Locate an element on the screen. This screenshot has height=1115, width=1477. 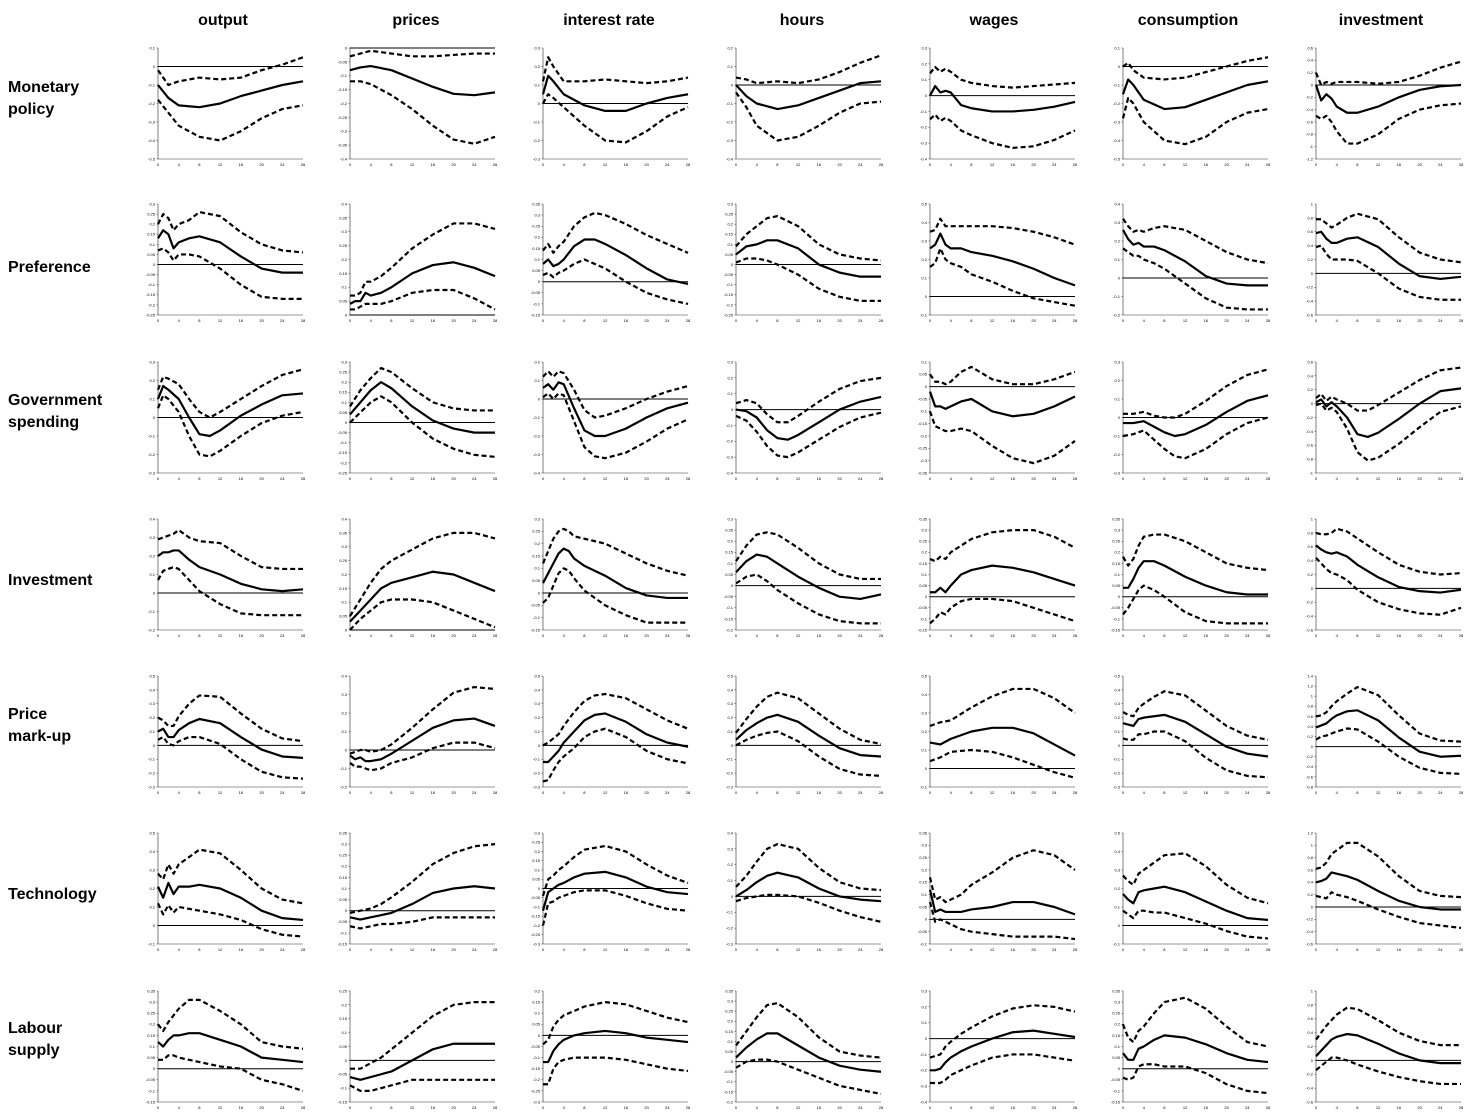
panel-preference-investment: 10.80.60.40.20-0.2-0.4-0.60 4 8 12 16 20 24 28 is located at coordinates (1385, 262).